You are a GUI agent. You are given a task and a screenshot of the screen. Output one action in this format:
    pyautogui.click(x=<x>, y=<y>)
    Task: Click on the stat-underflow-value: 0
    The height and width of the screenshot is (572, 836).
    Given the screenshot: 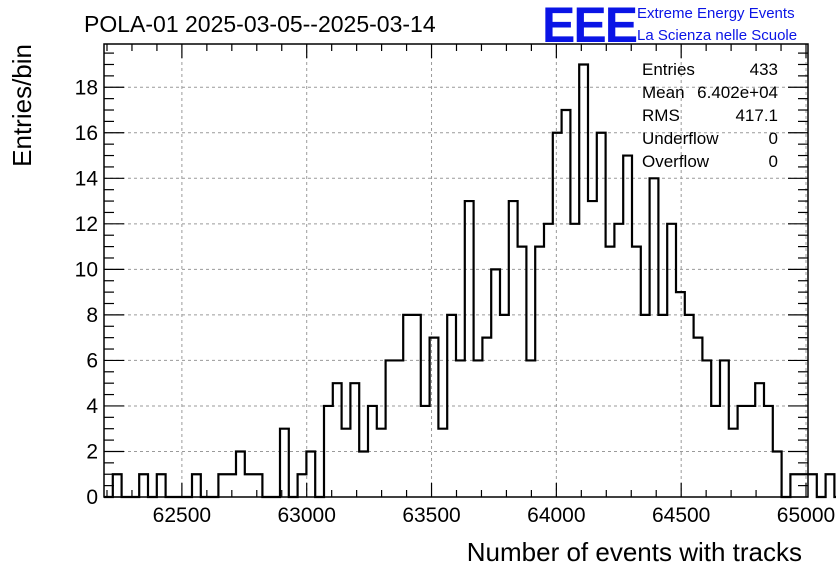 What is the action you would take?
    pyautogui.click(x=773, y=138)
    